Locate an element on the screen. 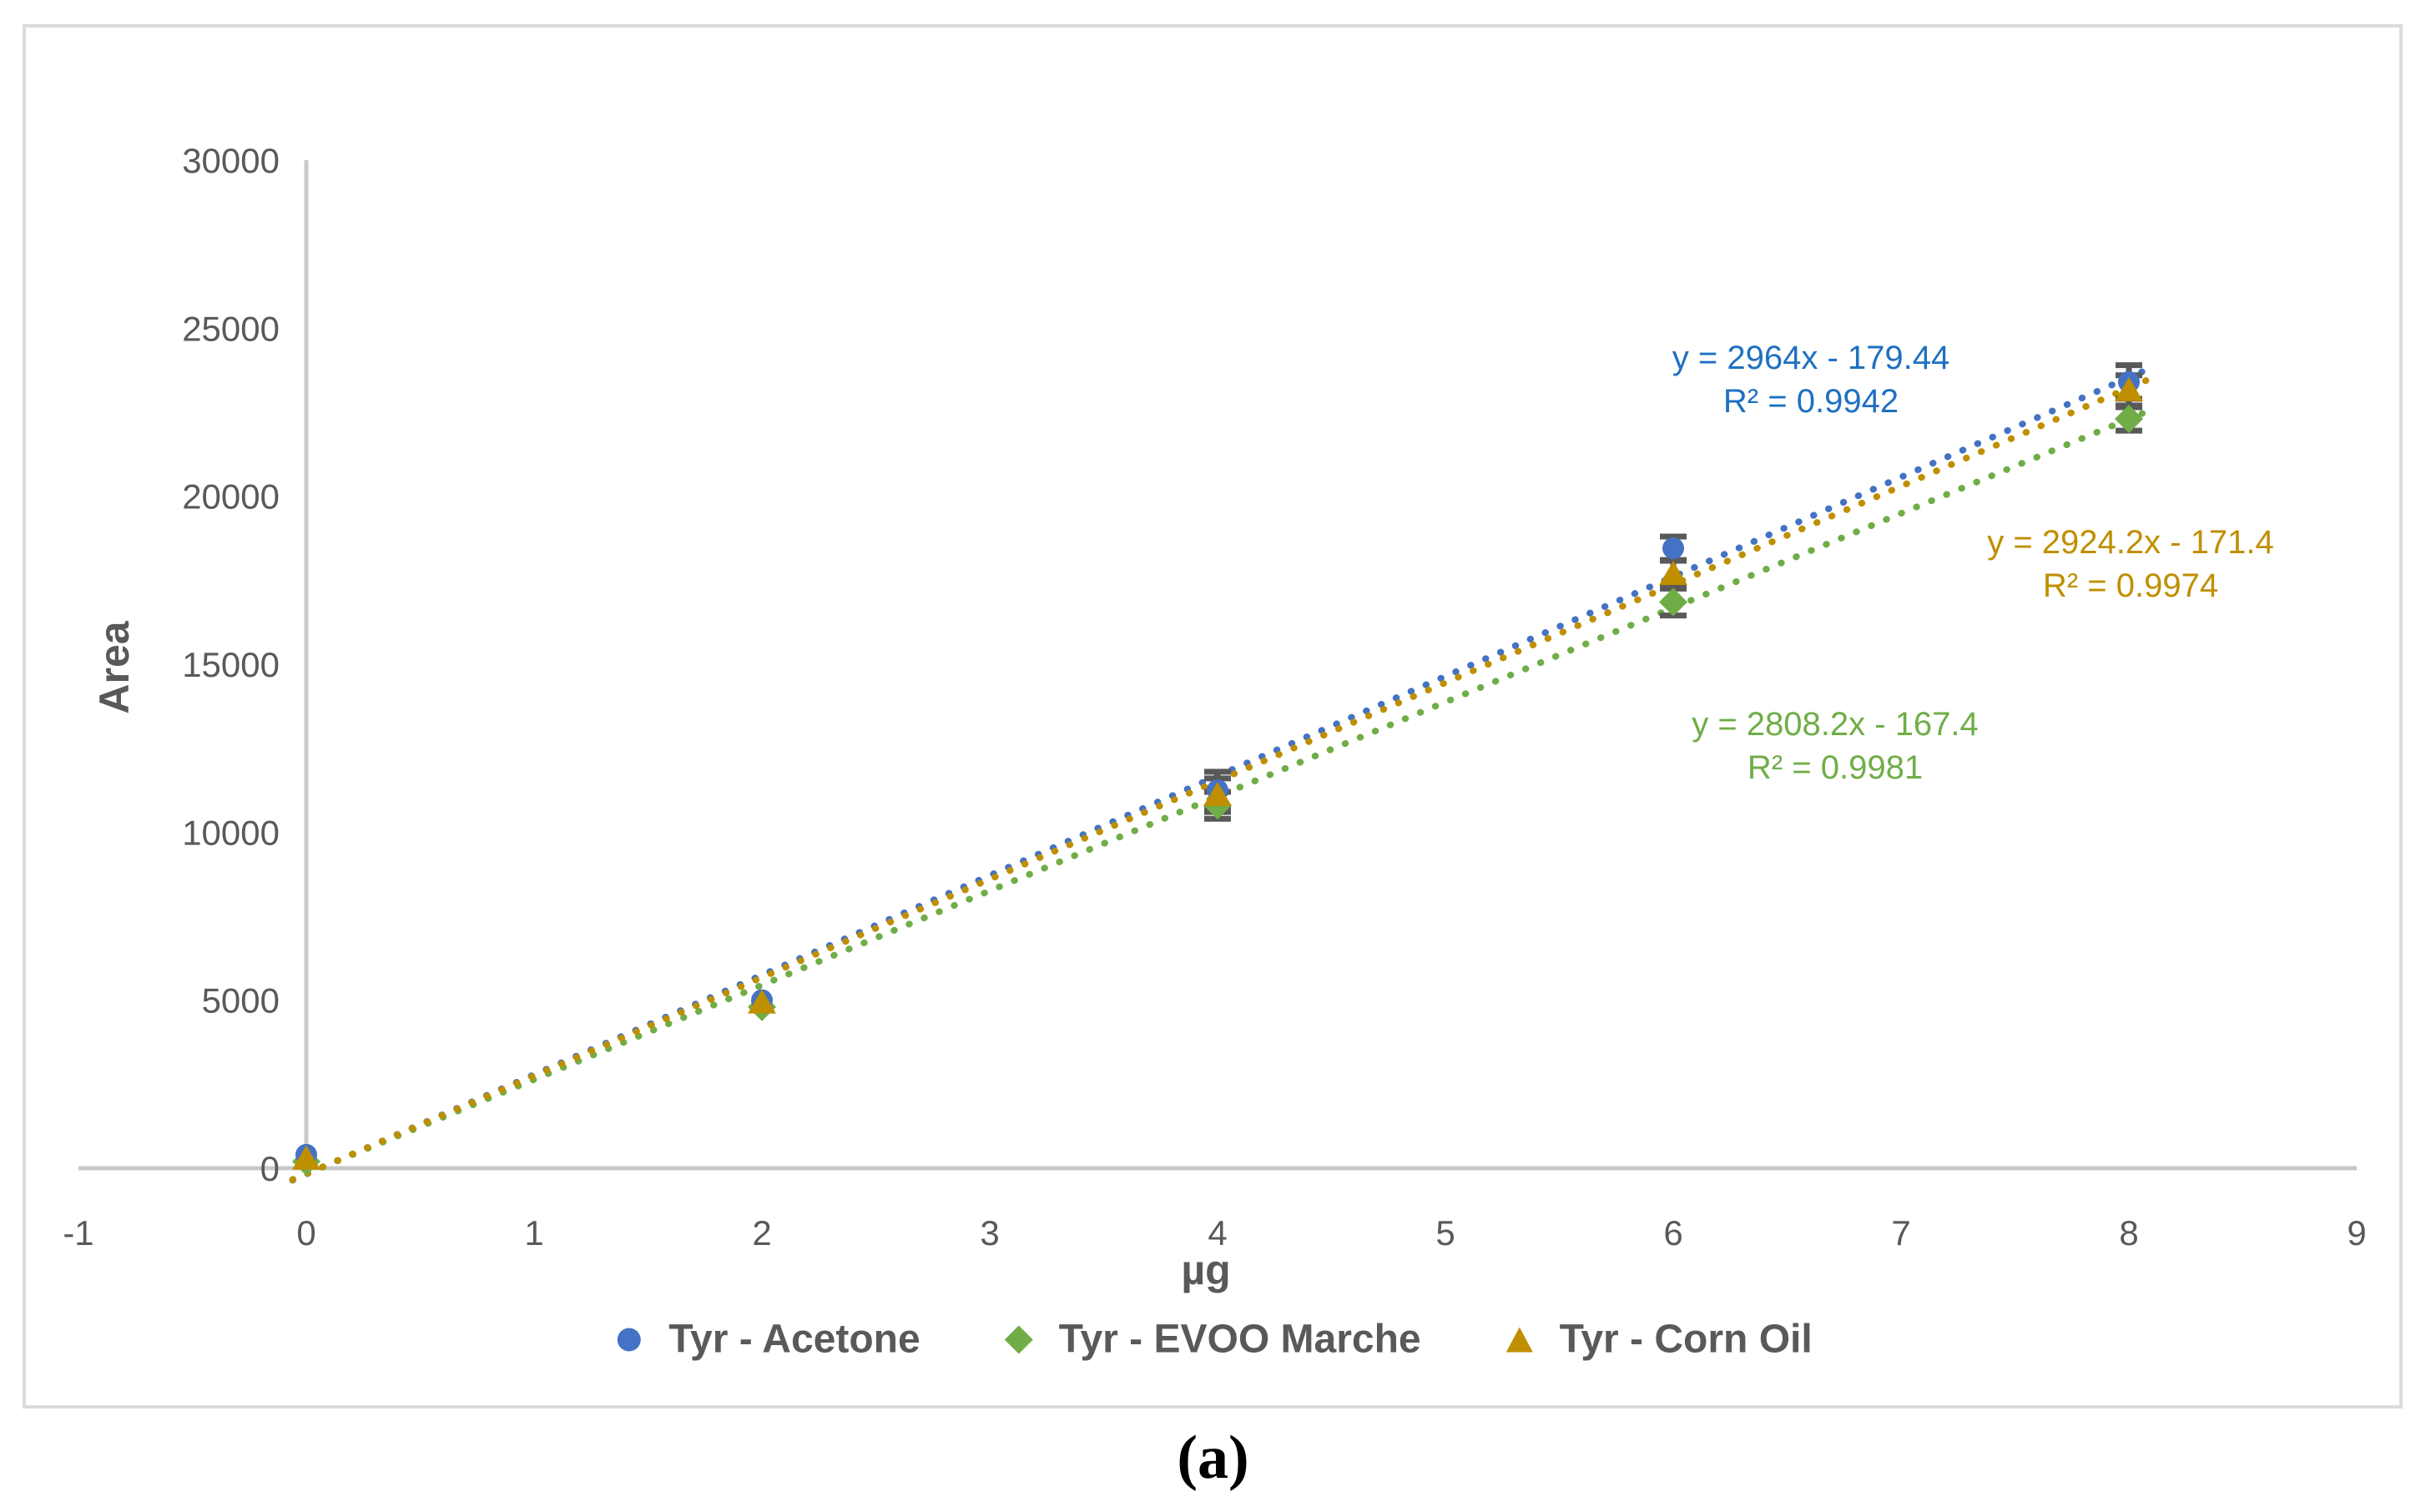 The height and width of the screenshot is (1512, 2426). x-tick-label: 4 is located at coordinates (1217, 1232).